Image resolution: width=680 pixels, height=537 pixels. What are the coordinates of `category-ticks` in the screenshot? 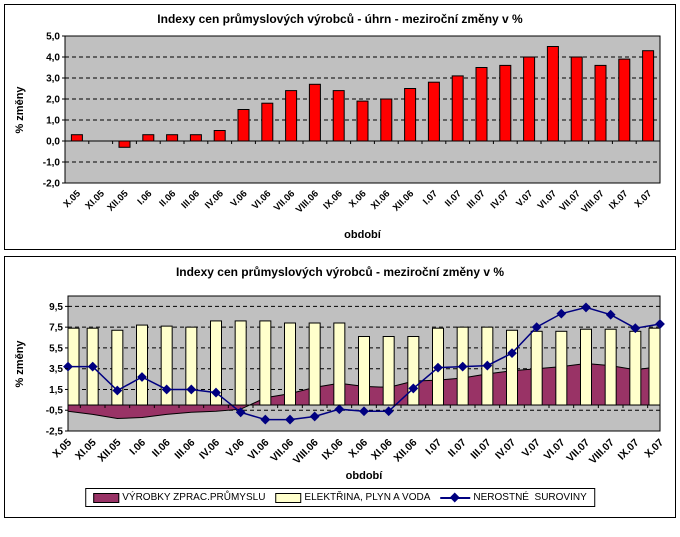 It's located at (362, 142).